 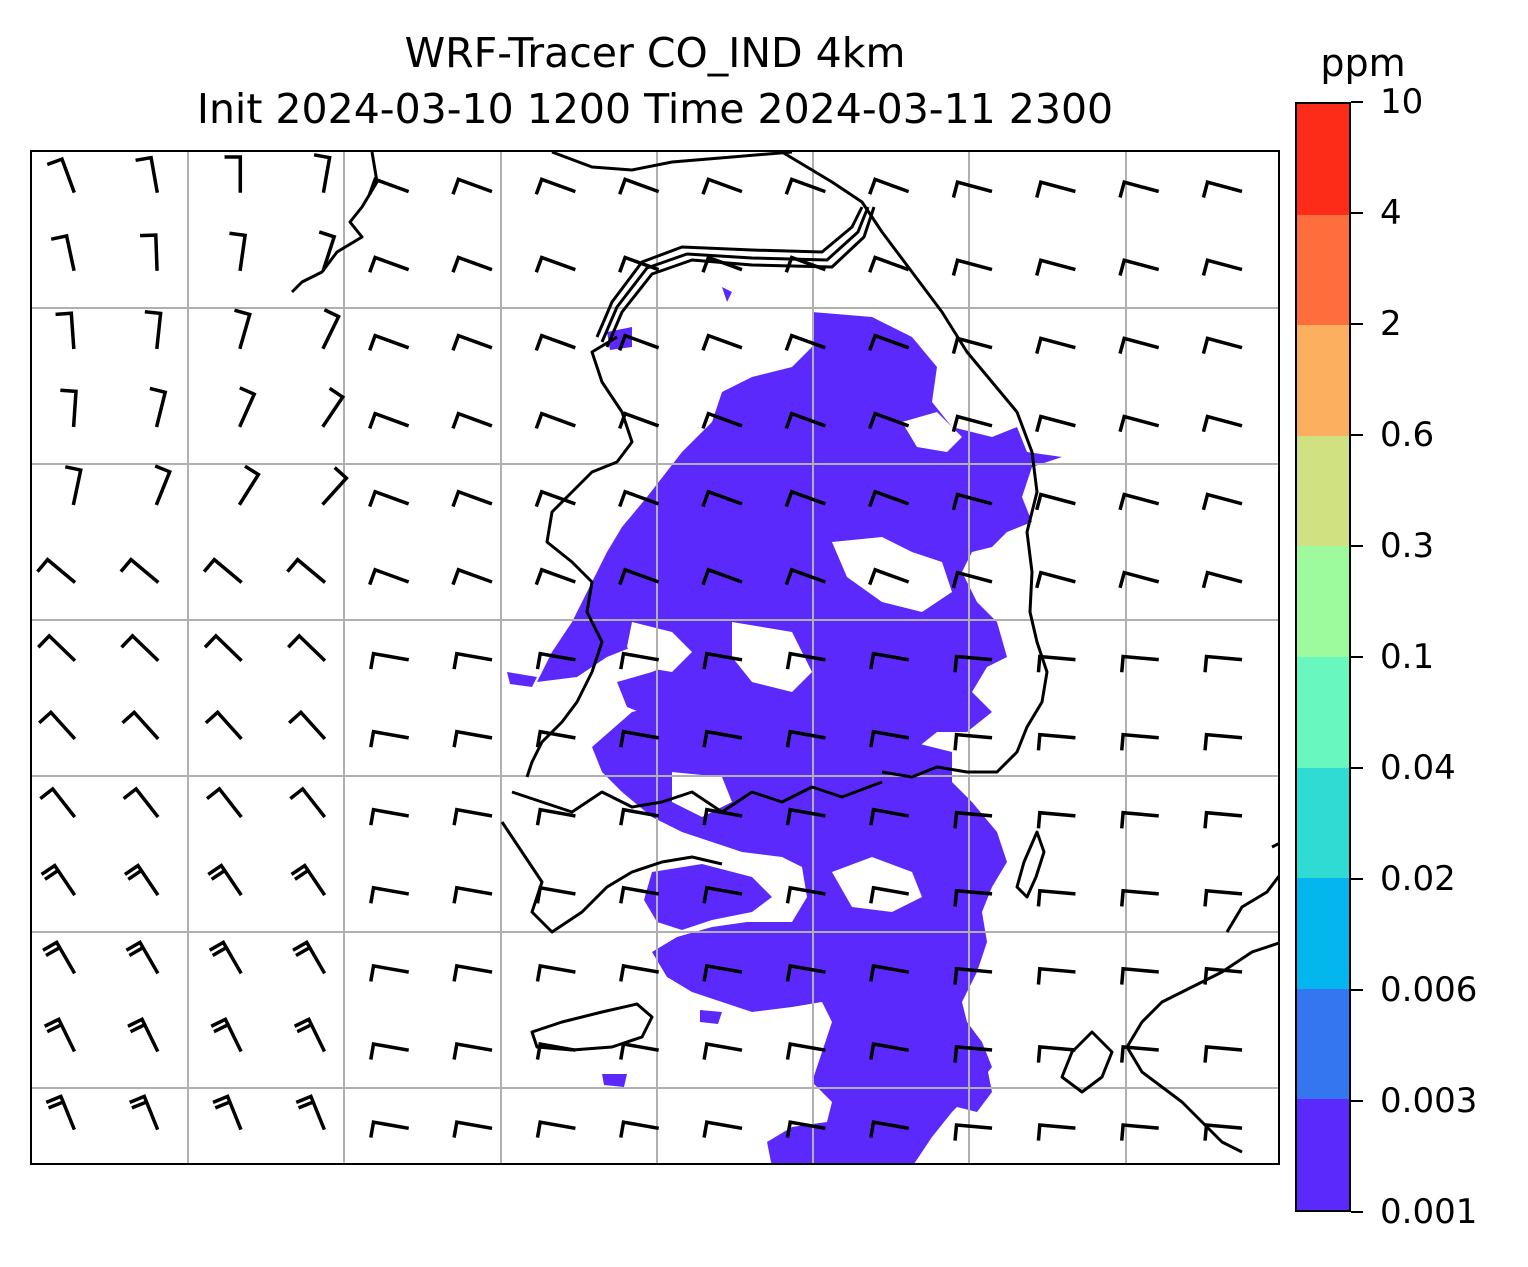 What do you see at coordinates (1407, 657) in the screenshot?
I see `colorbar-tick-label: 0.1` at bounding box center [1407, 657].